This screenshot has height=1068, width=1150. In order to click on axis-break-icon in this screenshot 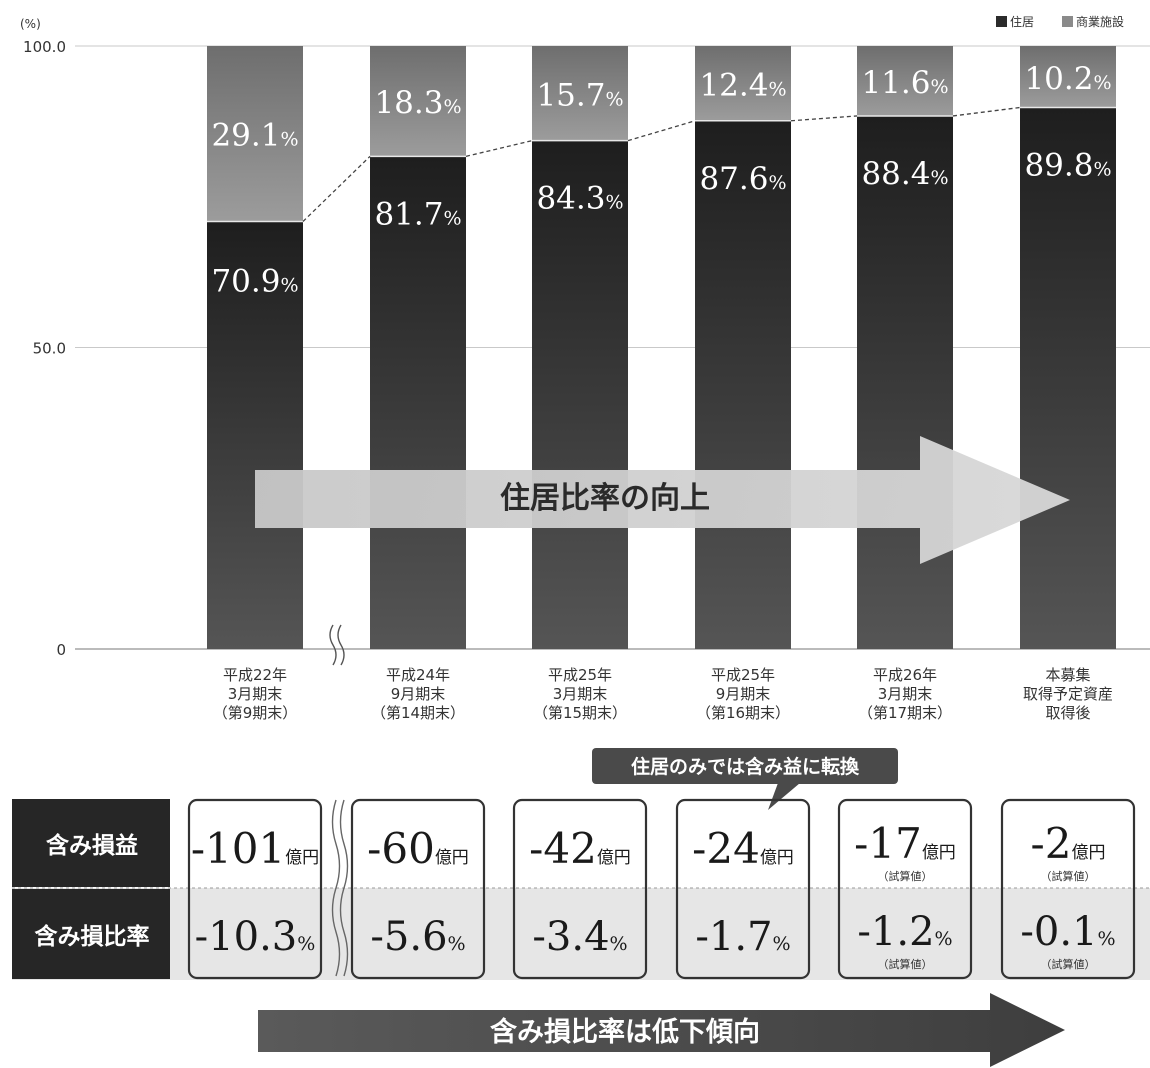, I will do `click(337, 645)`.